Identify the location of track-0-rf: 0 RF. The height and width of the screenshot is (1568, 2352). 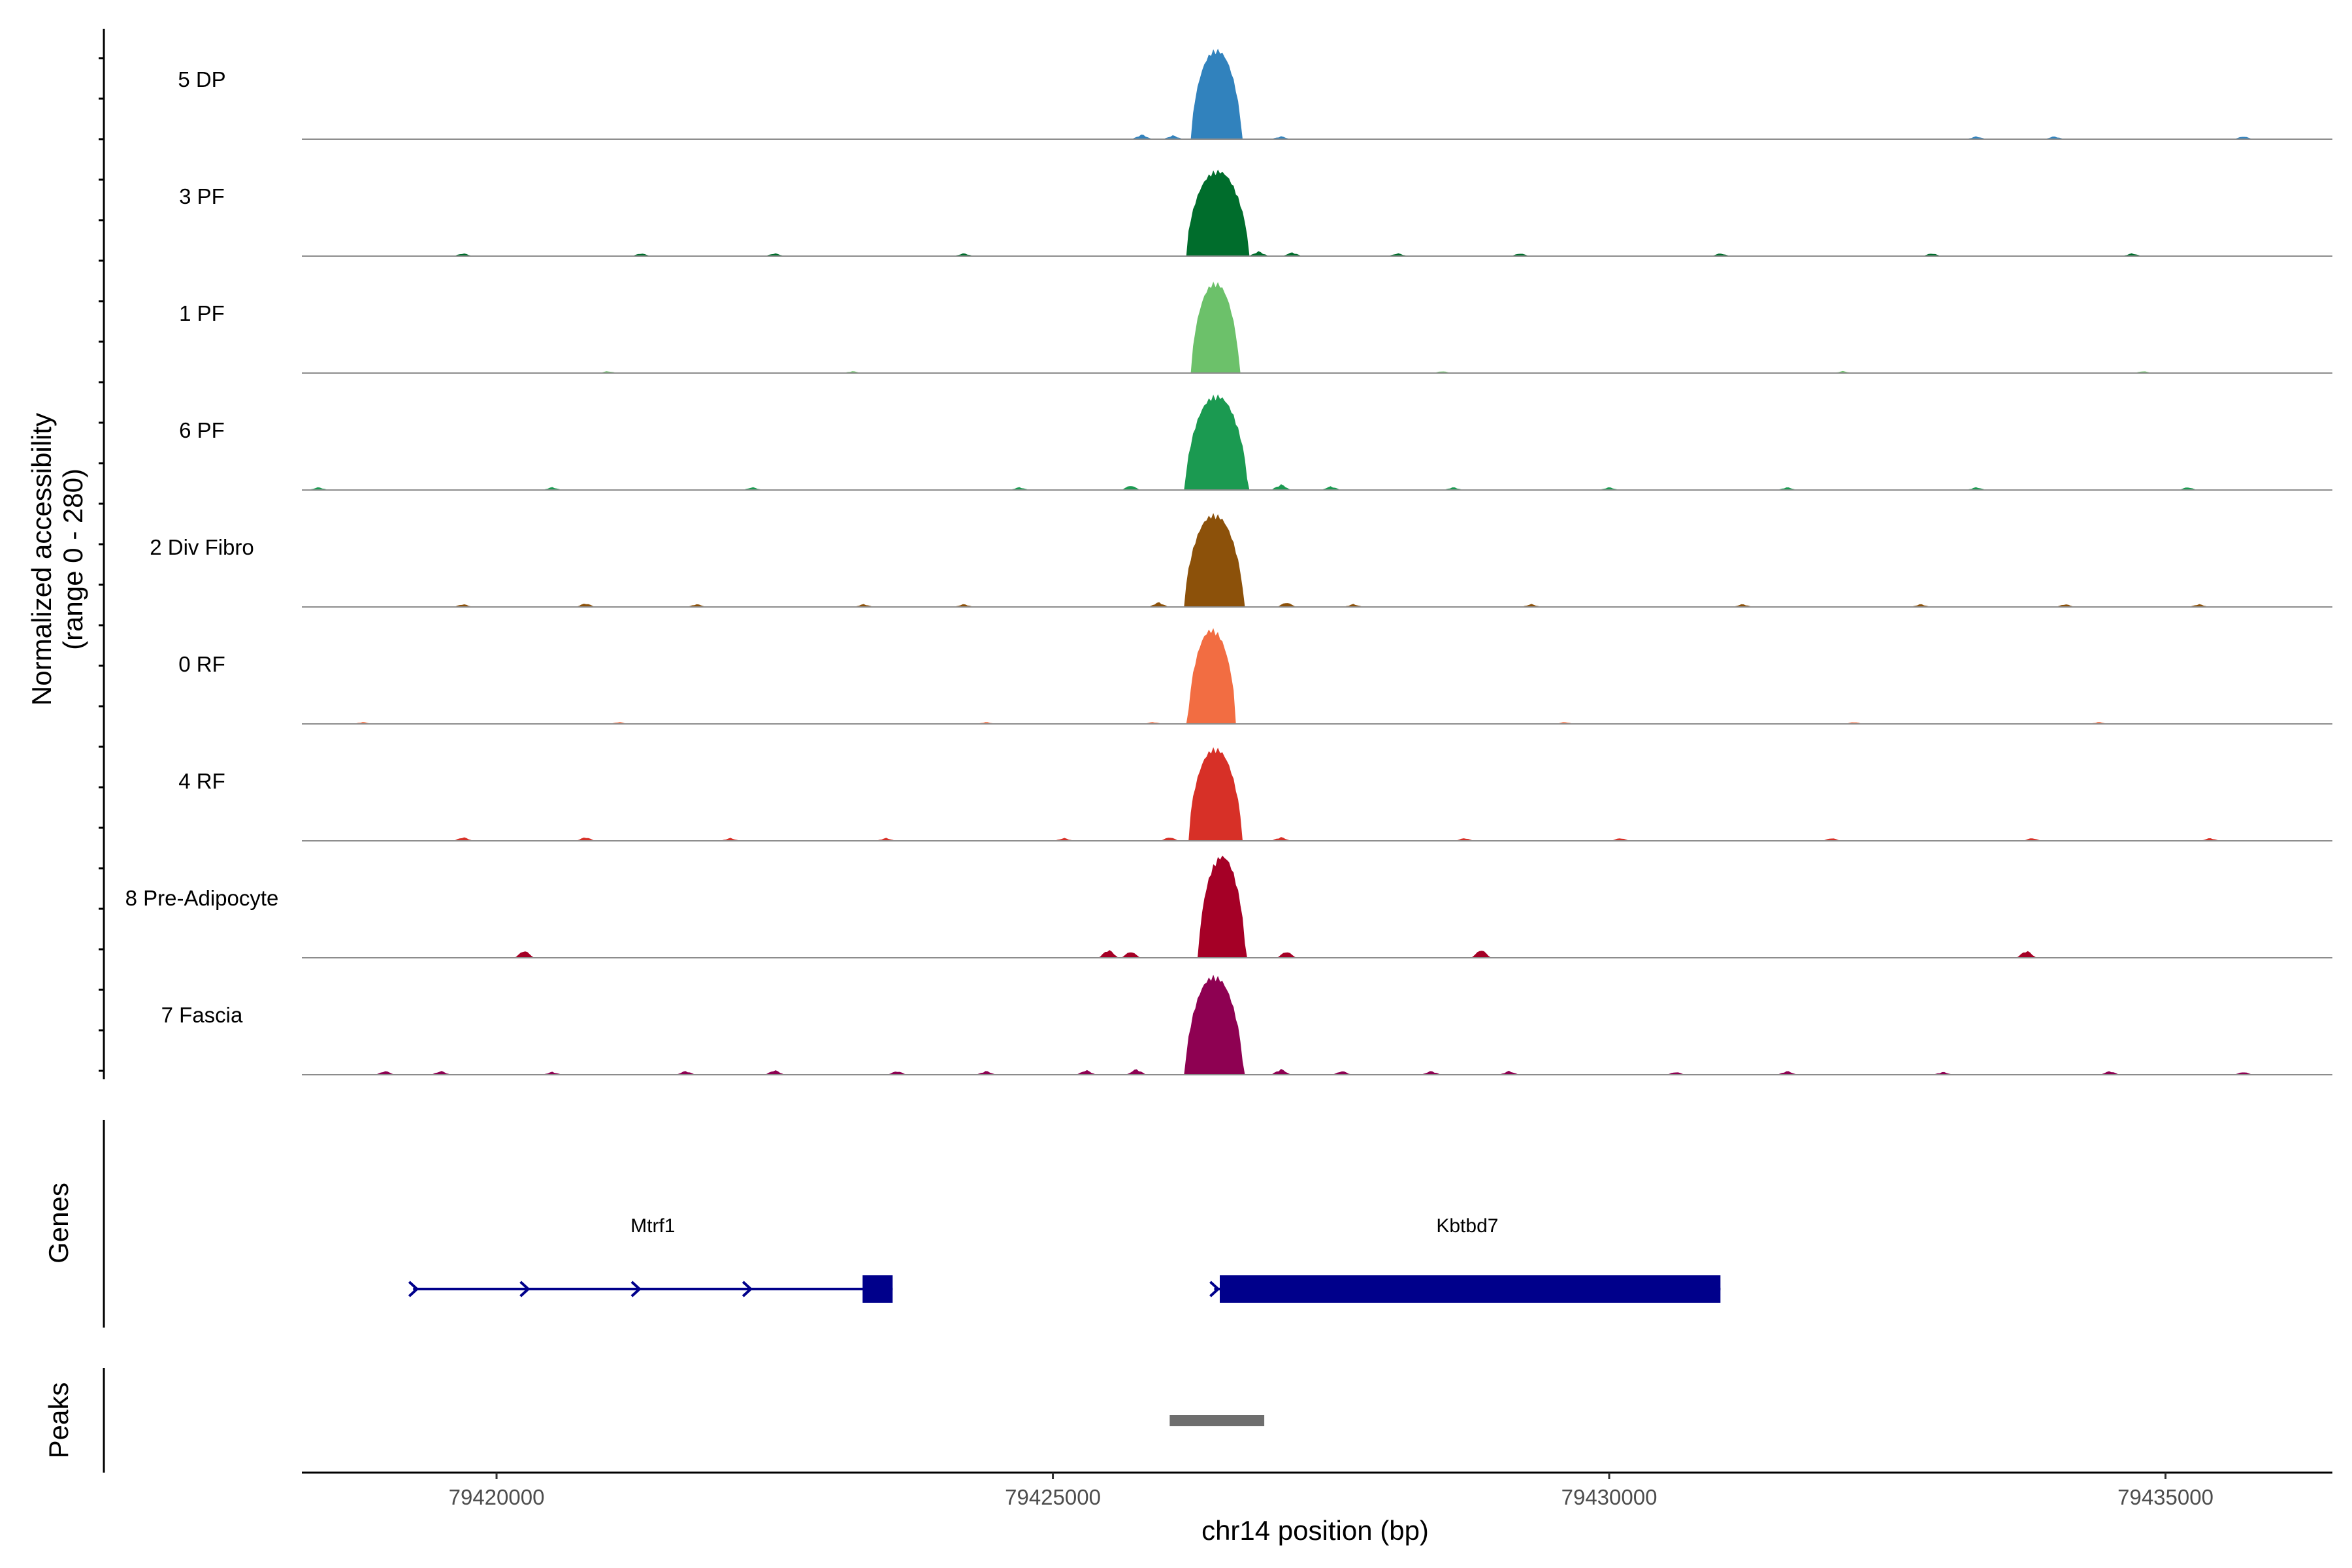
(1255, 676).